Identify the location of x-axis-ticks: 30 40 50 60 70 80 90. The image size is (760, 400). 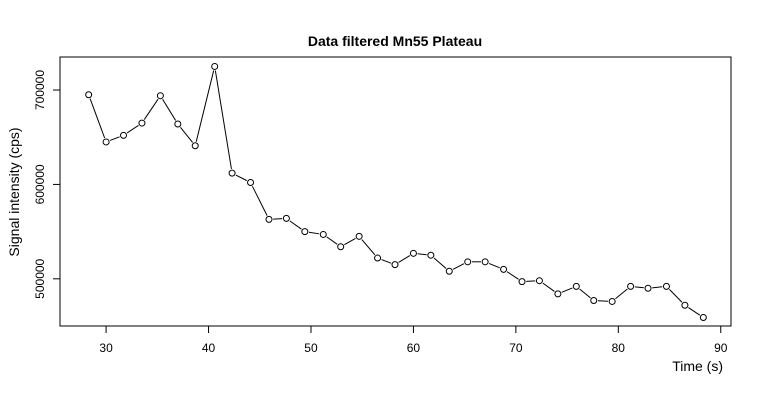
(413, 340).